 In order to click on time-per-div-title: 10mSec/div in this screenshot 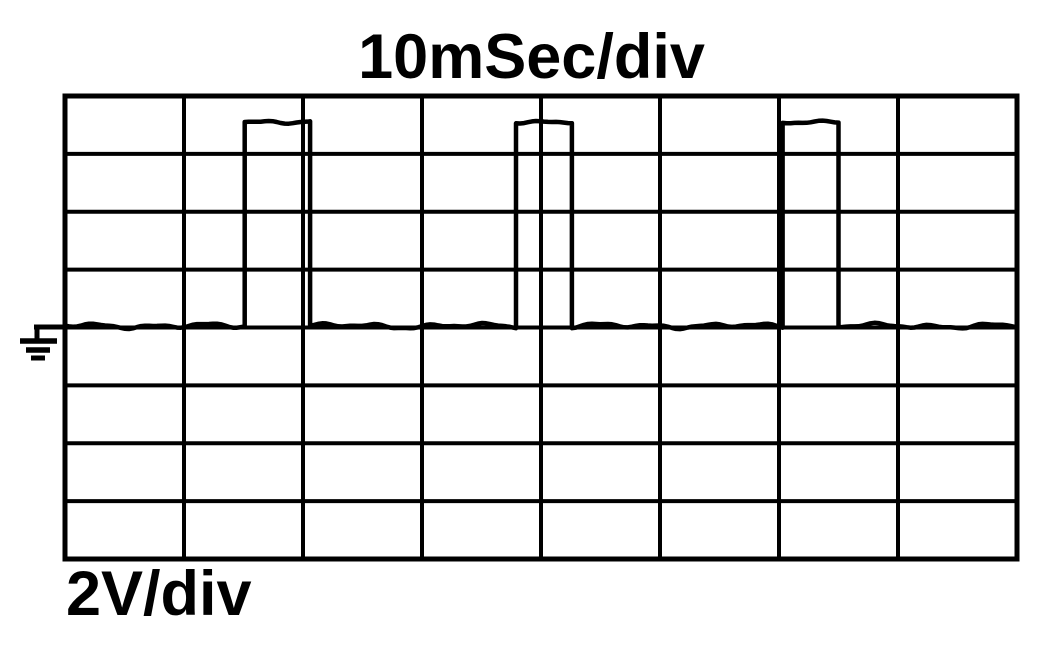, I will do `click(531, 57)`.